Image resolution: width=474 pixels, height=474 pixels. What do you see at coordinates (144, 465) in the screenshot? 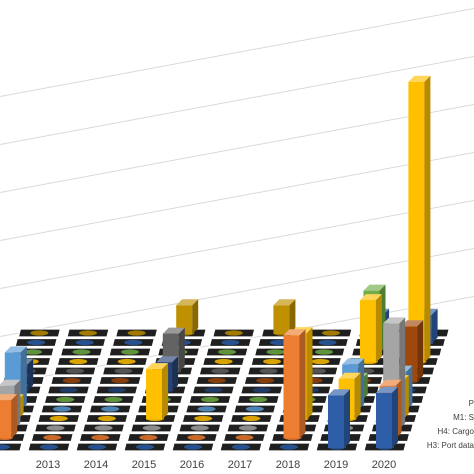
I see `x-tick-label: 2015` at bounding box center [144, 465].